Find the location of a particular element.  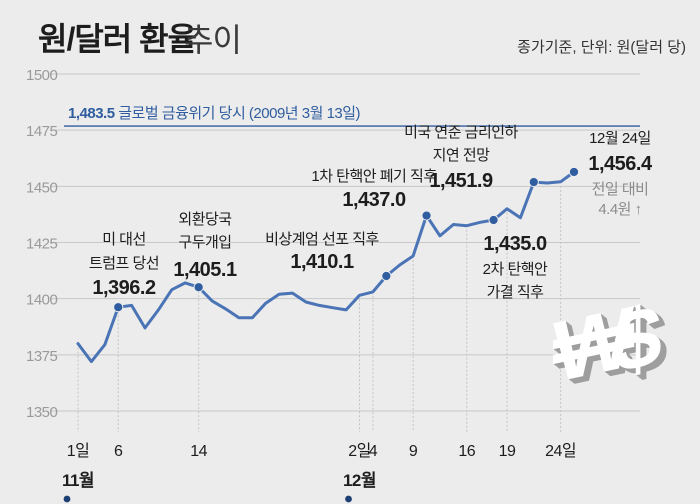

x-tick-label: 1일 is located at coordinates (78, 451).